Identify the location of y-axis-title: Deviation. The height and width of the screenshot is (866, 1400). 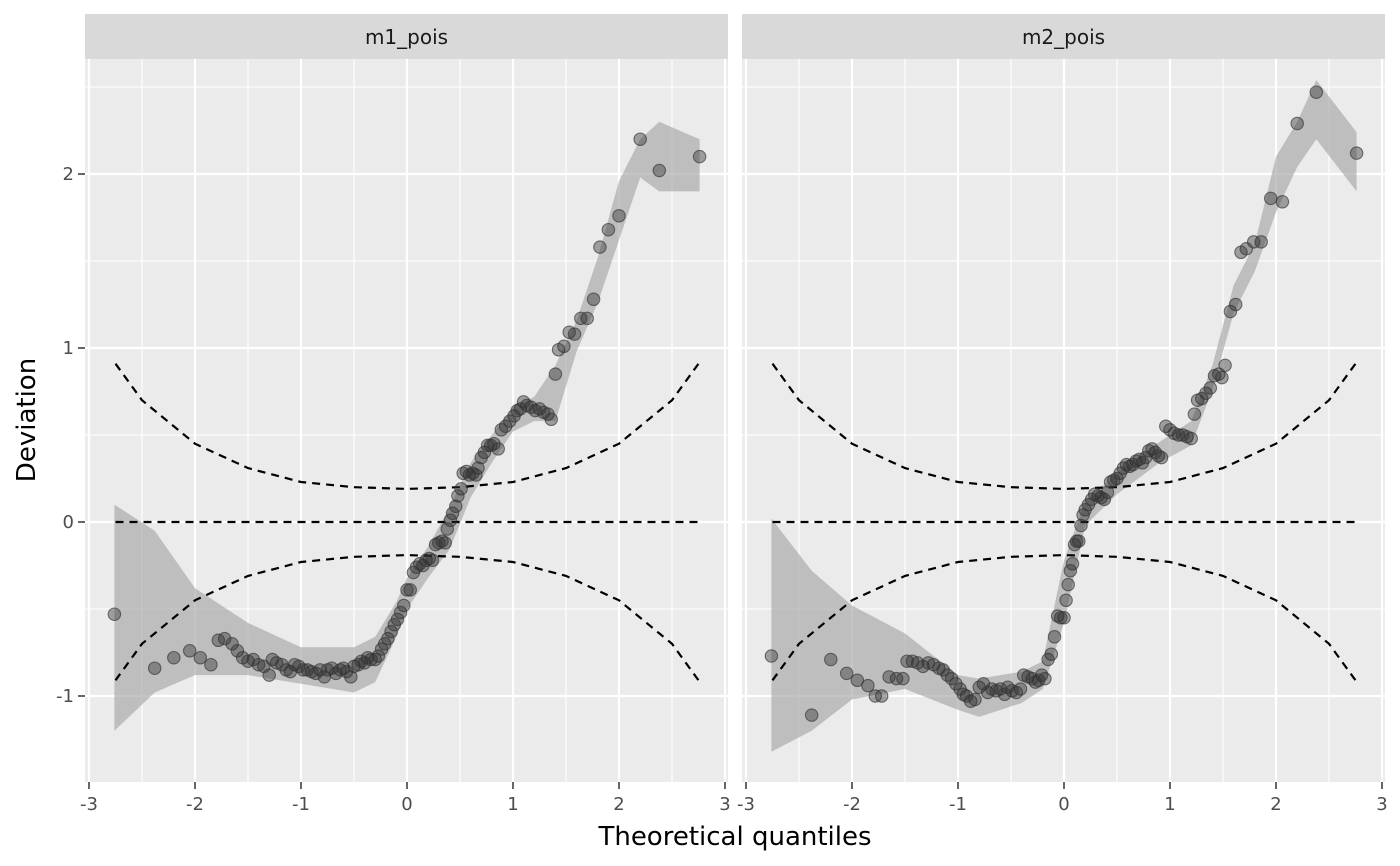
(27, 420).